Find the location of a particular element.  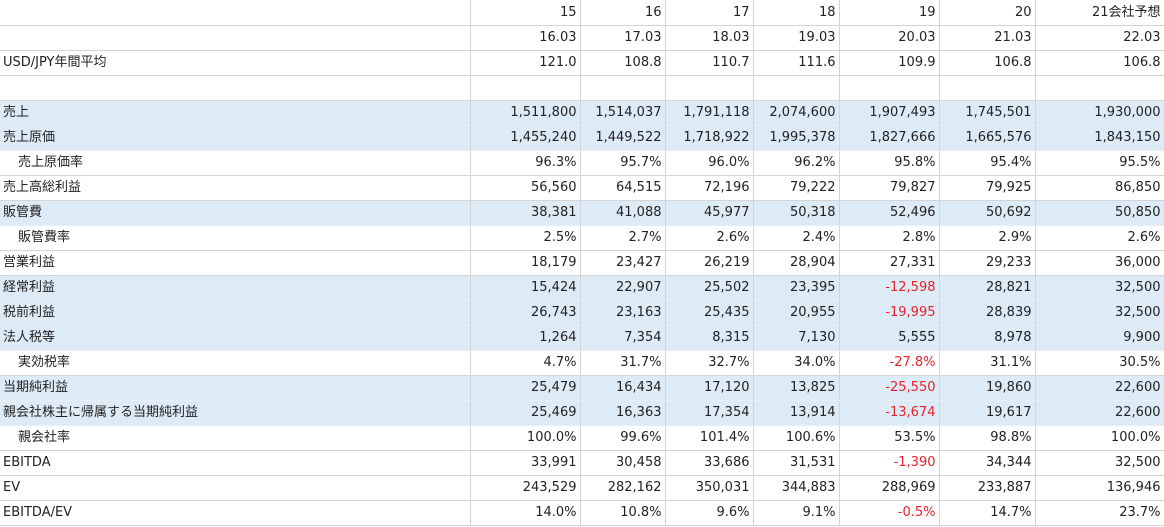

value-cell: -27.8% is located at coordinates (889, 363).